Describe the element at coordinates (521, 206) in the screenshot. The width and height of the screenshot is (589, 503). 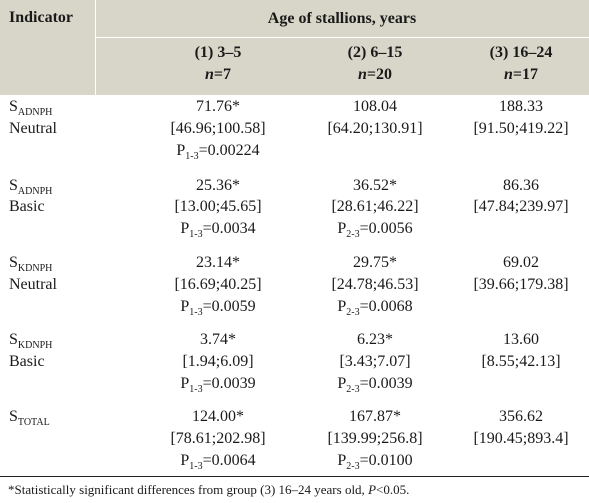
I see `row-2-g3-range: [47.84;239.97]` at that location.